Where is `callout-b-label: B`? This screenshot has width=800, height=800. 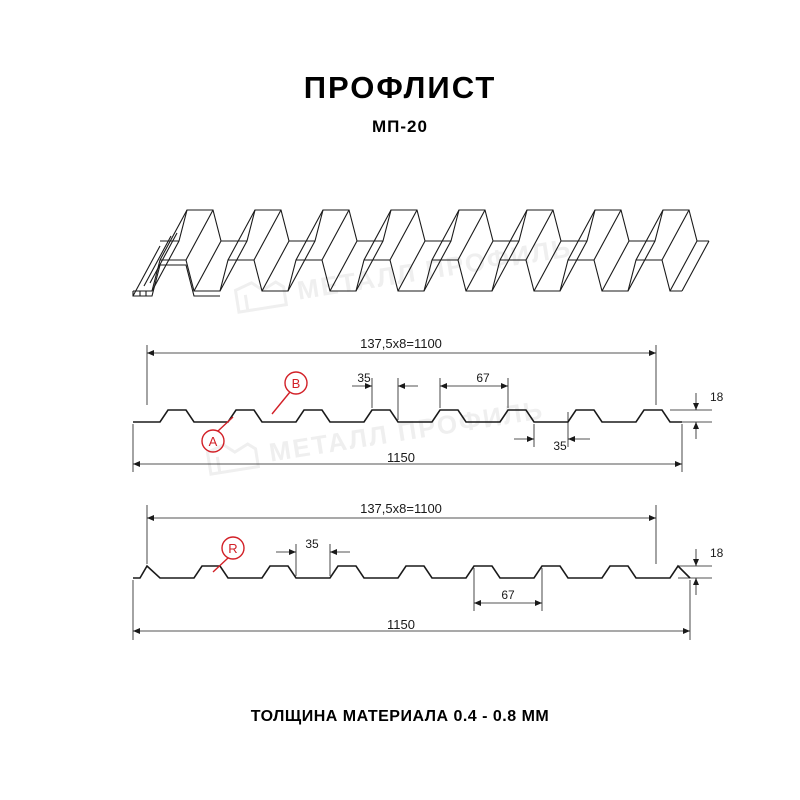
callout-b-label: B is located at coordinates (296, 383).